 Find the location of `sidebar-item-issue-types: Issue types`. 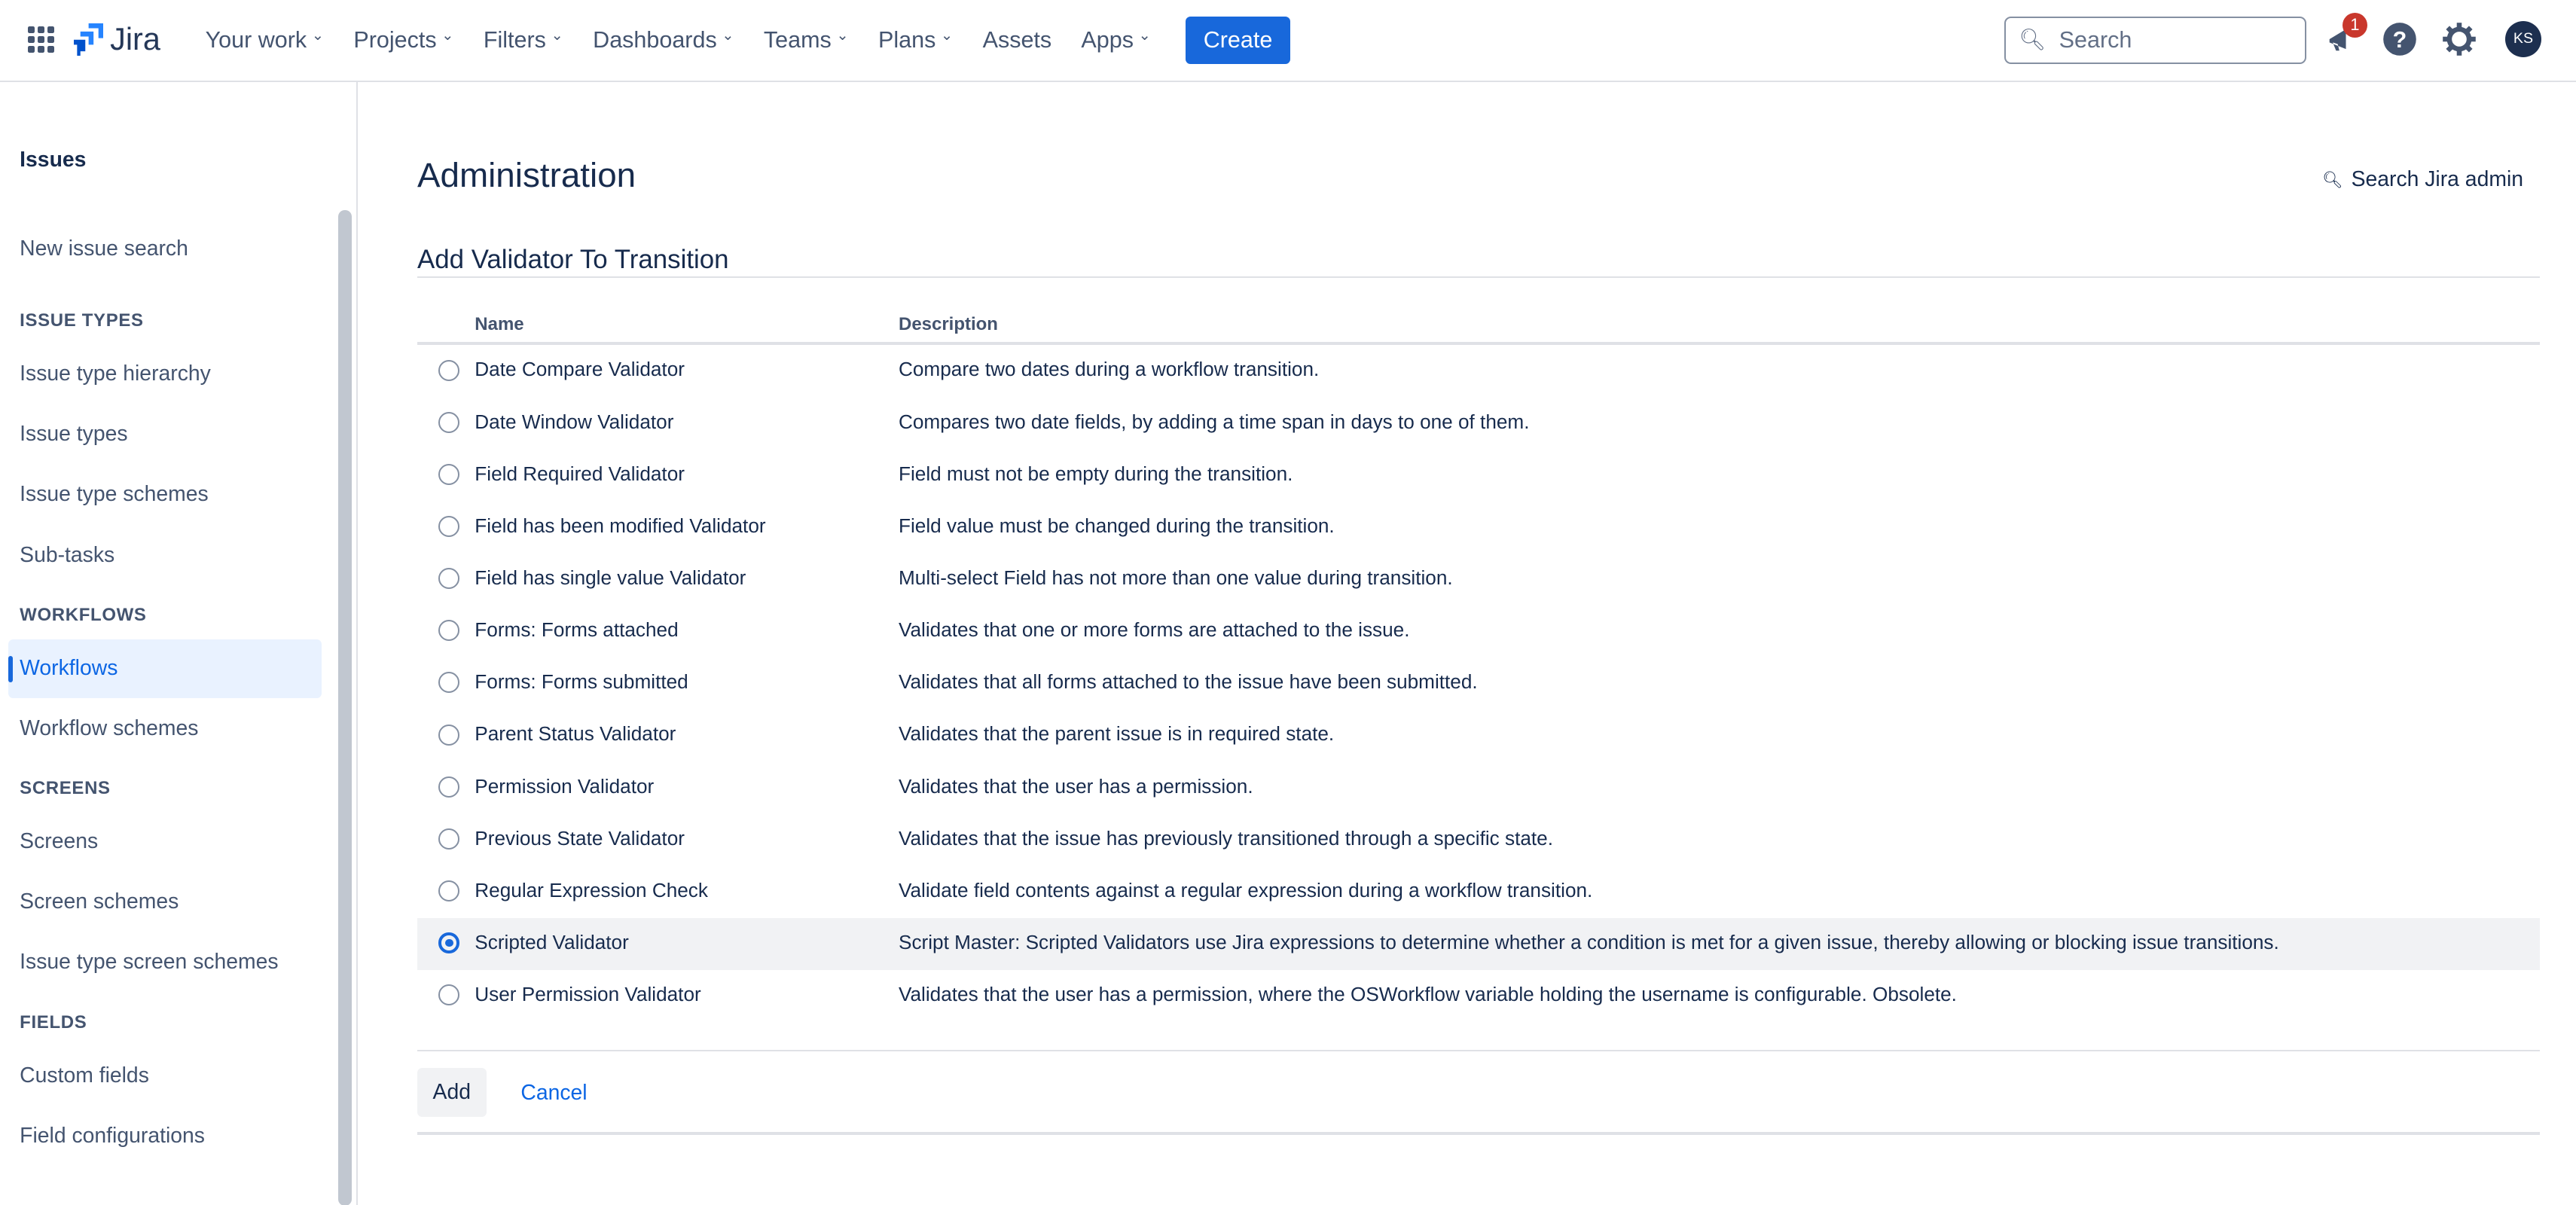

sidebar-item-issue-types: Issue types is located at coordinates (74, 434).